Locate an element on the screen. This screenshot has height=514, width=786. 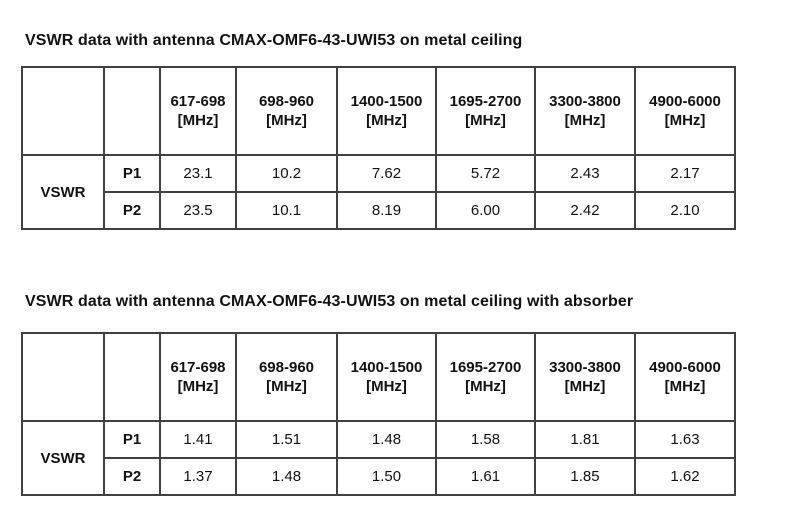
vswr-value-cell: 1.37 is located at coordinates (198, 476).